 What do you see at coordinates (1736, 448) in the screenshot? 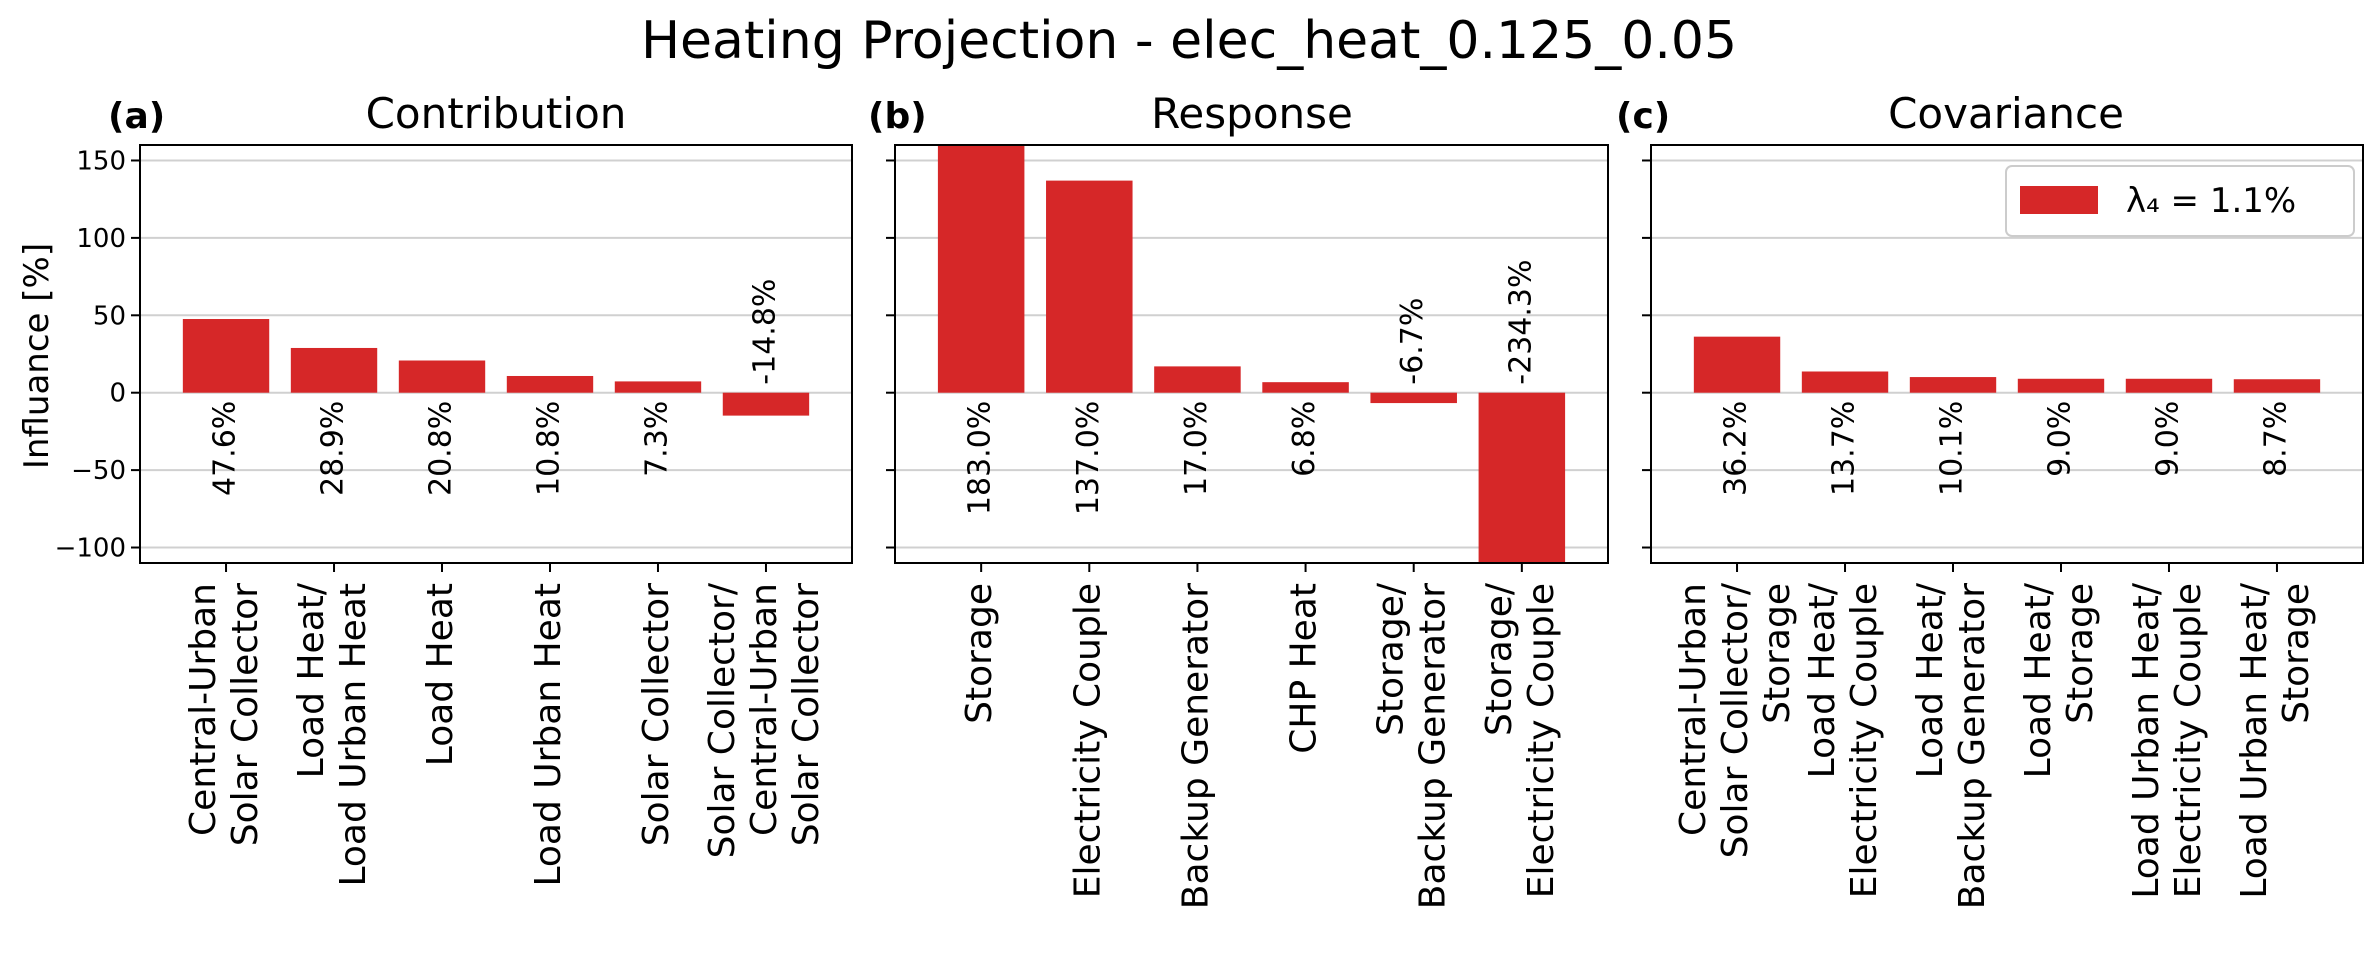
I see `value-label: 36.2%` at bounding box center [1736, 448].